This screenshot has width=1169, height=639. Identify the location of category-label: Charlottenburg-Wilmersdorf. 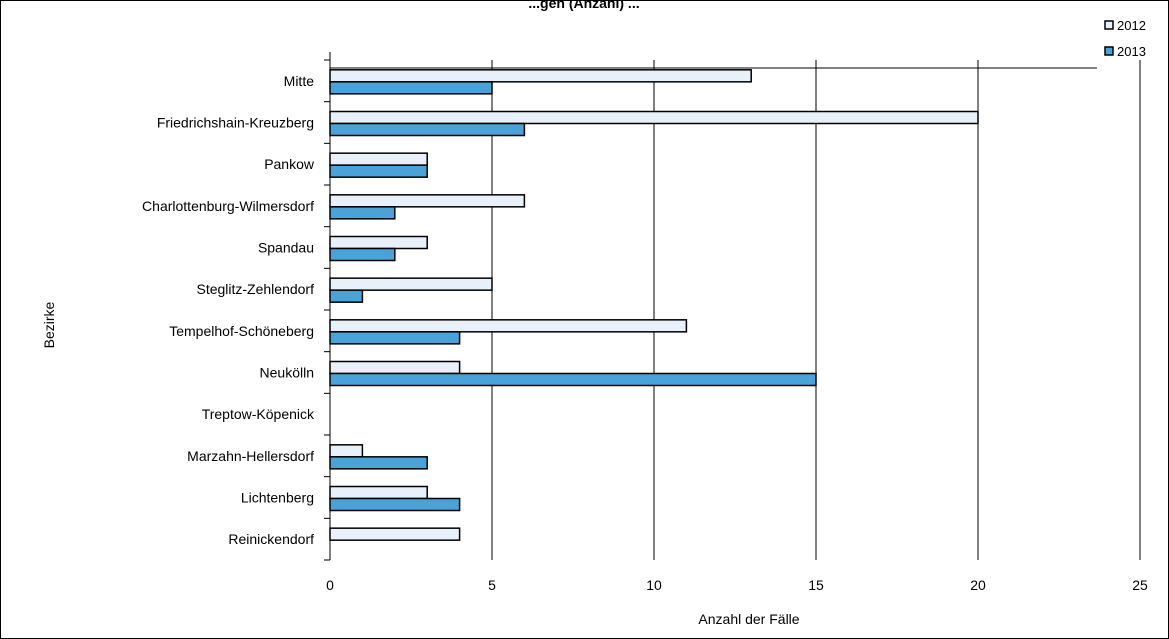
(228, 206).